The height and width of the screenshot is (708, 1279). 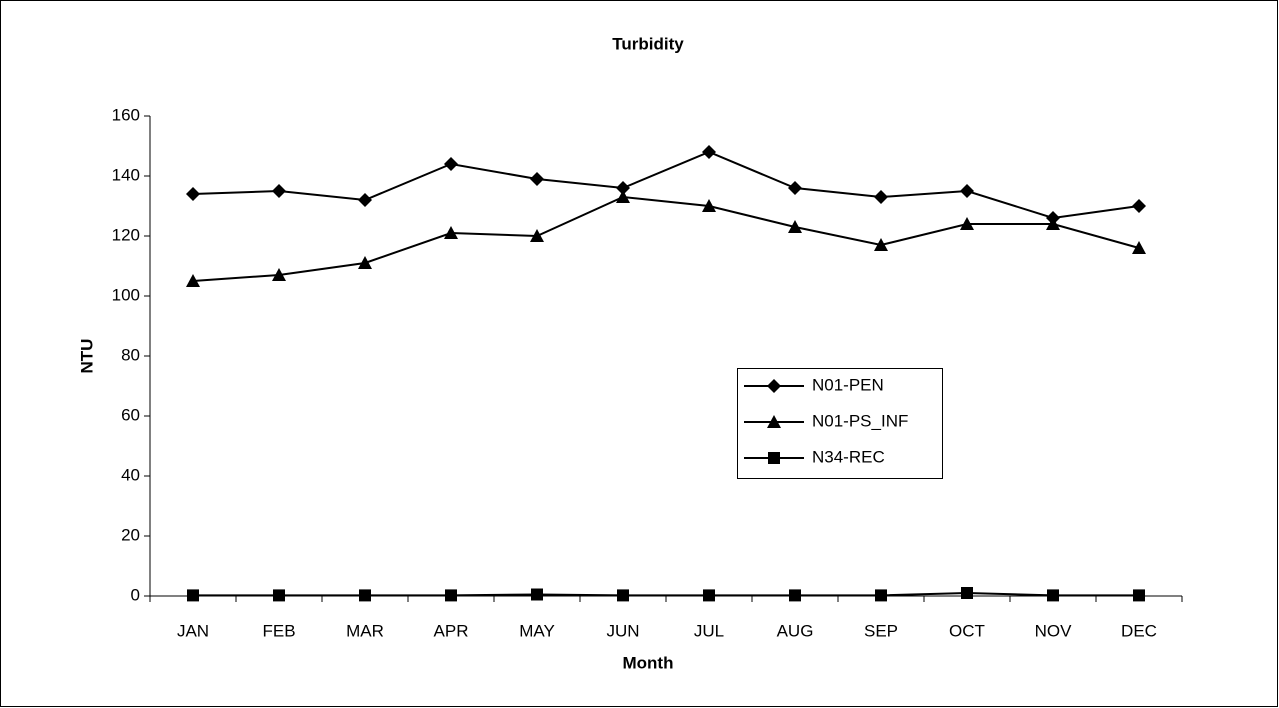 I want to click on y-tick-label: 0, so click(x=135, y=594).